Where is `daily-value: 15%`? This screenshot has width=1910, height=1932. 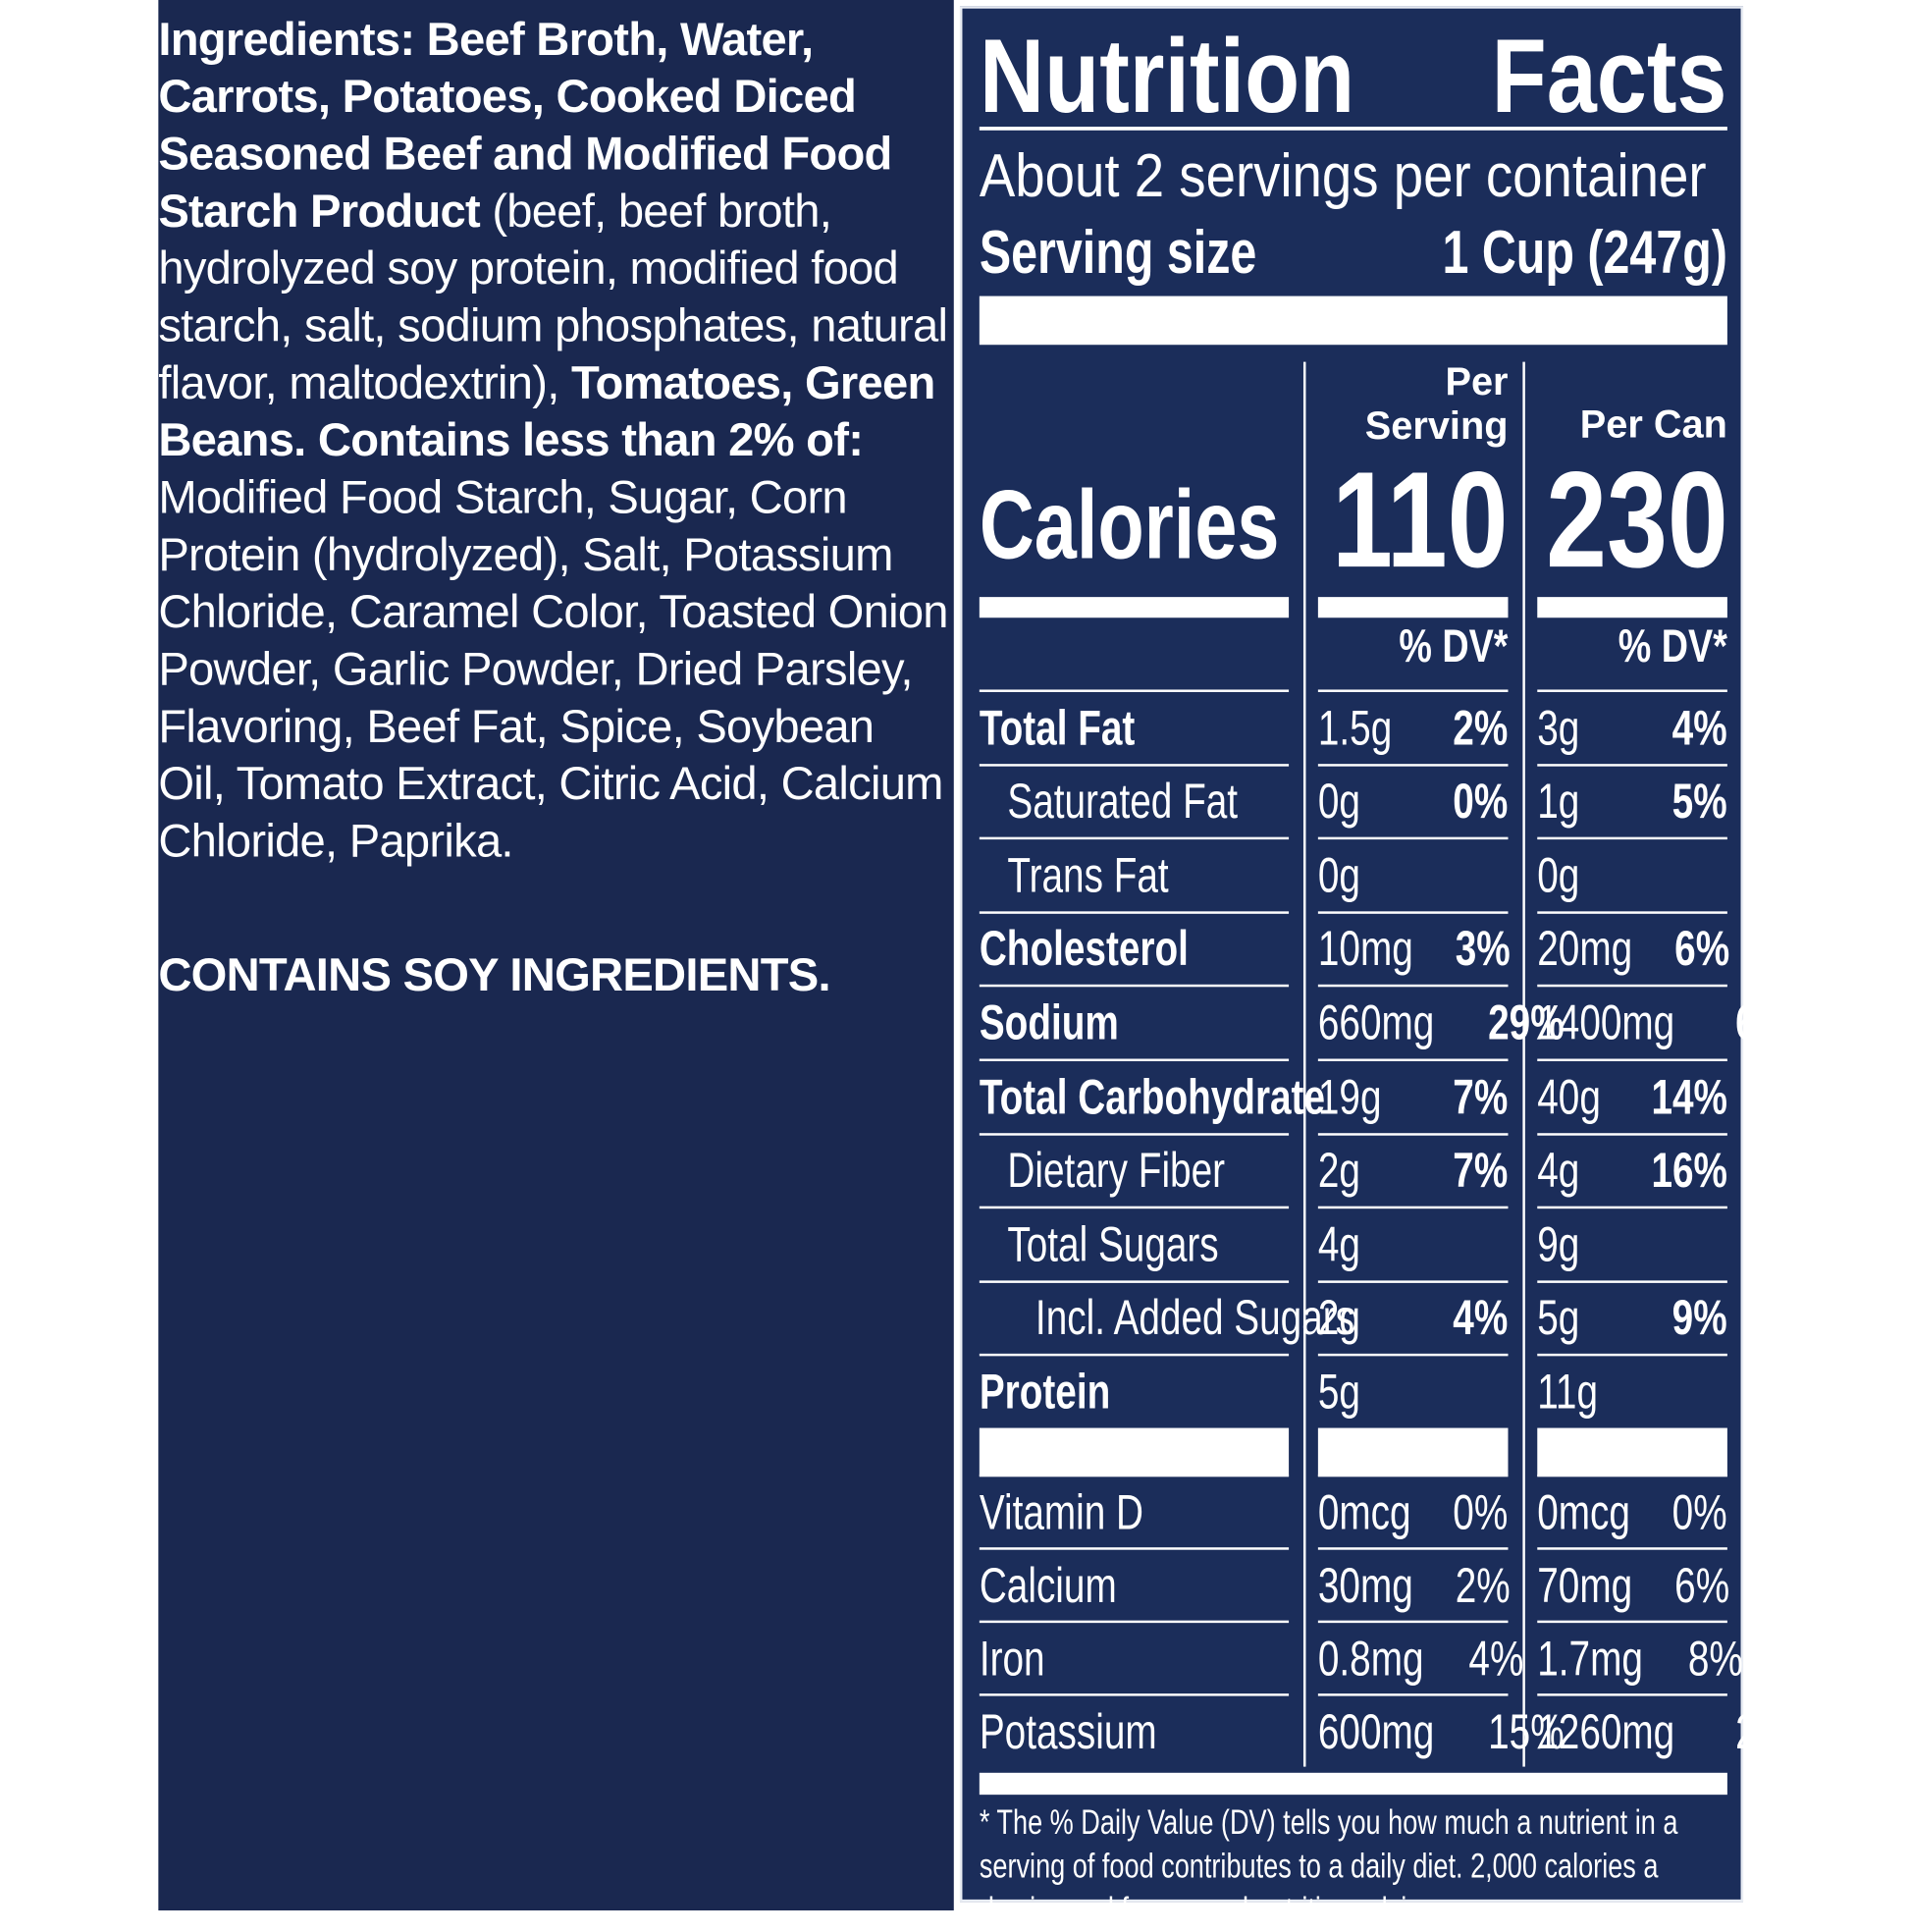 daily-value: 15% is located at coordinates (1527, 1731).